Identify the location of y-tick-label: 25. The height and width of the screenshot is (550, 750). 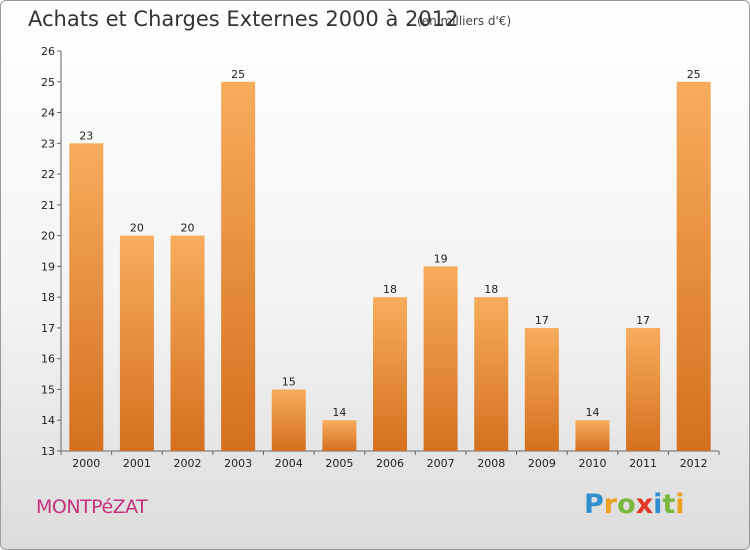
(48, 82).